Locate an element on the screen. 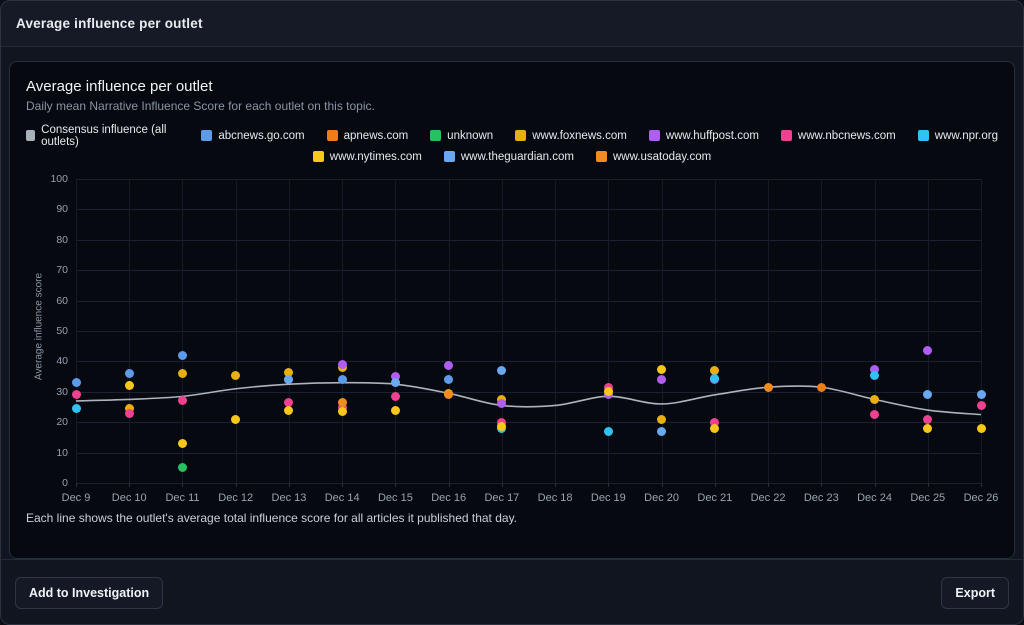 Image resolution: width=1024 pixels, height=625 pixels. x-tick-label: Dec 25 is located at coordinates (928, 498).